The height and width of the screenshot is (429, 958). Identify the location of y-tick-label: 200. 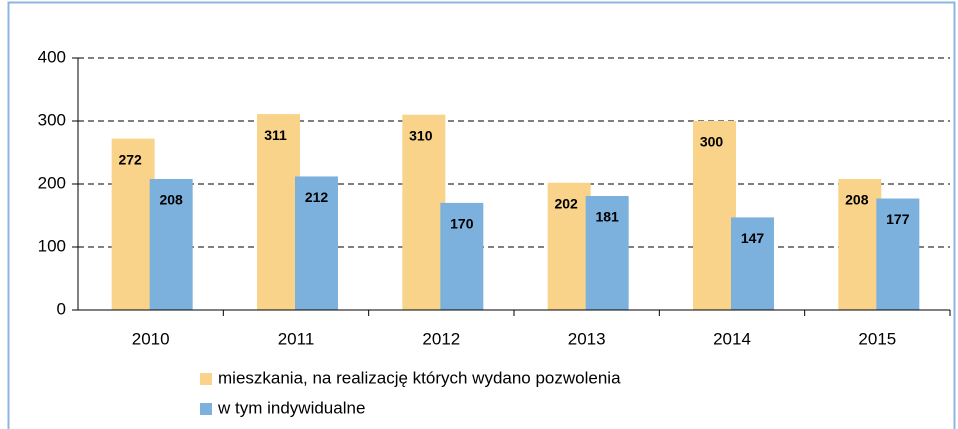
(52, 182).